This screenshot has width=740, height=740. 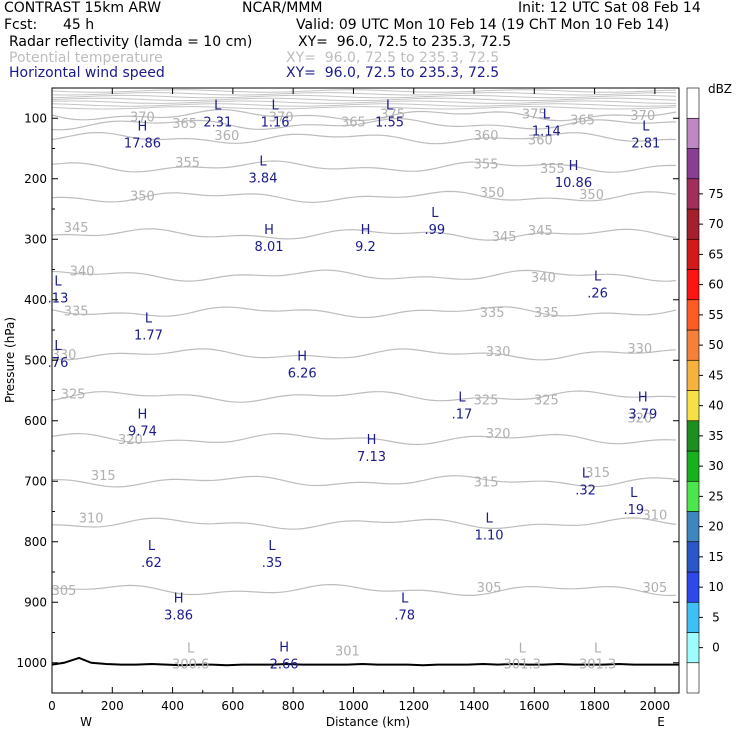 I want to click on y-axis-title: Pressure (hPa), so click(x=10, y=360).